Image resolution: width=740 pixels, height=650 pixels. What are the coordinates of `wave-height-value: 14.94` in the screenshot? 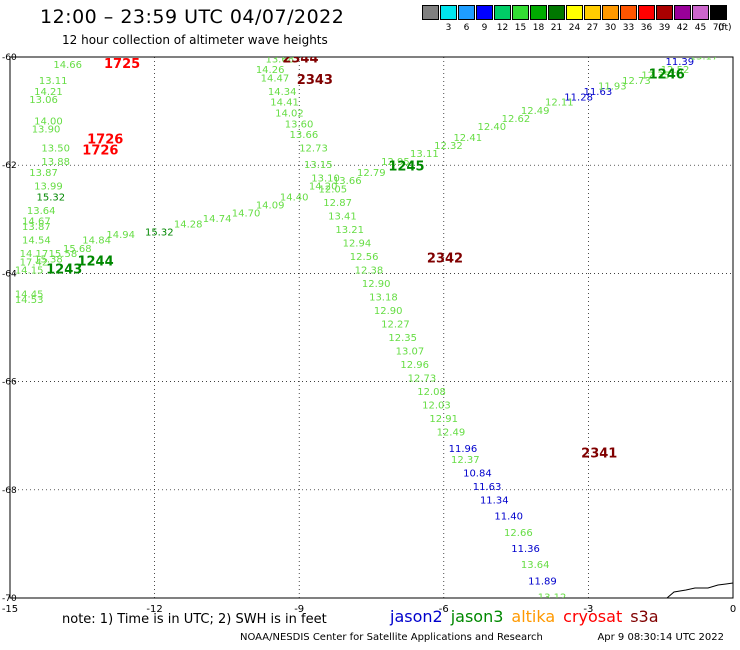 It's located at (120, 235).